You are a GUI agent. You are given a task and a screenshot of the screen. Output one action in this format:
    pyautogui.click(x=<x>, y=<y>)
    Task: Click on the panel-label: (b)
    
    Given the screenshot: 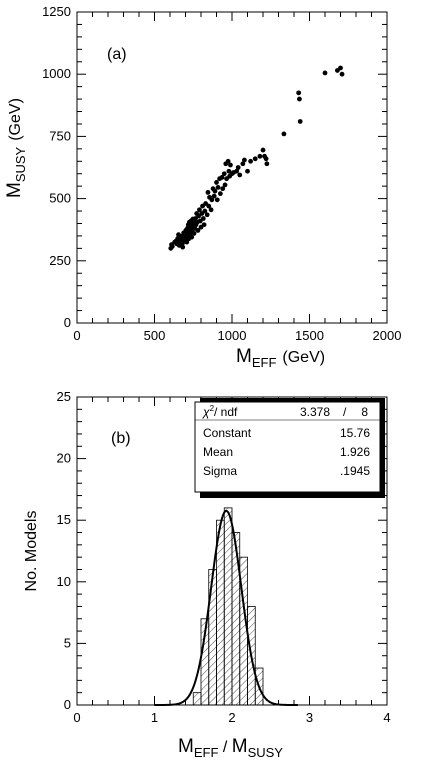 What is the action you would take?
    pyautogui.click(x=121, y=438)
    